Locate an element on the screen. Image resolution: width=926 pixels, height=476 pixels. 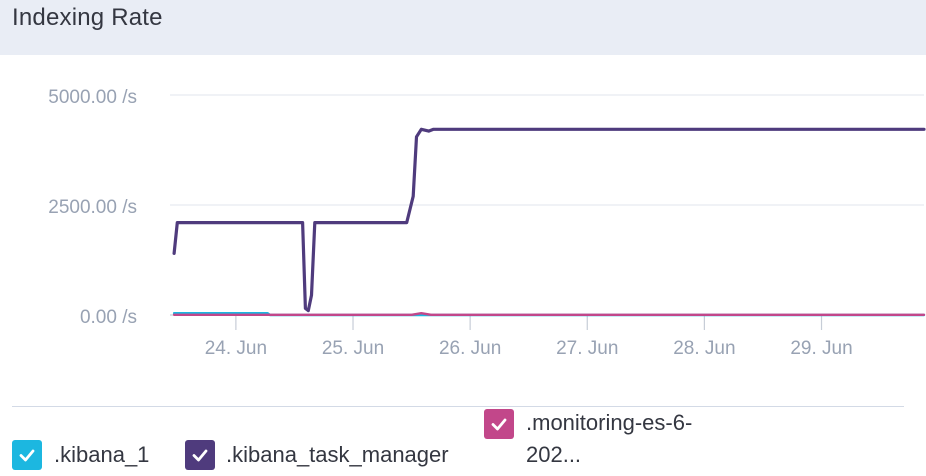
legend-checkbox-monitoring-es is located at coordinates (499, 424).